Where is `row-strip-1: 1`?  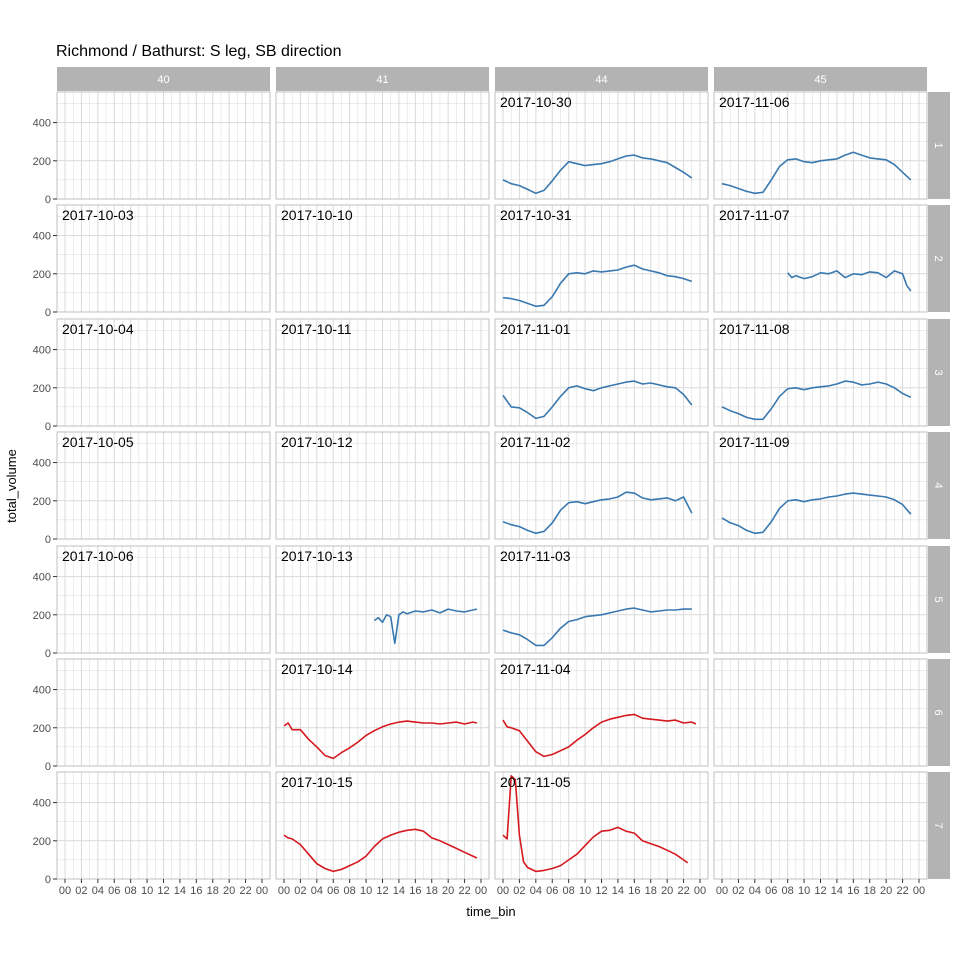
row-strip-1: 1 is located at coordinates (939, 145).